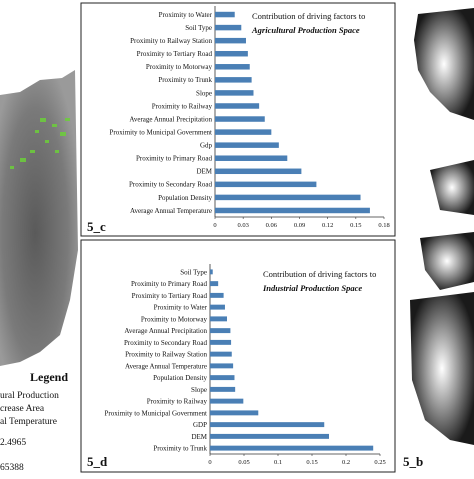 This screenshot has width=474, height=479. What do you see at coordinates (171, 41) in the screenshot?
I see `chart-5c-category-label: Proximity to Railway Station` at bounding box center [171, 41].